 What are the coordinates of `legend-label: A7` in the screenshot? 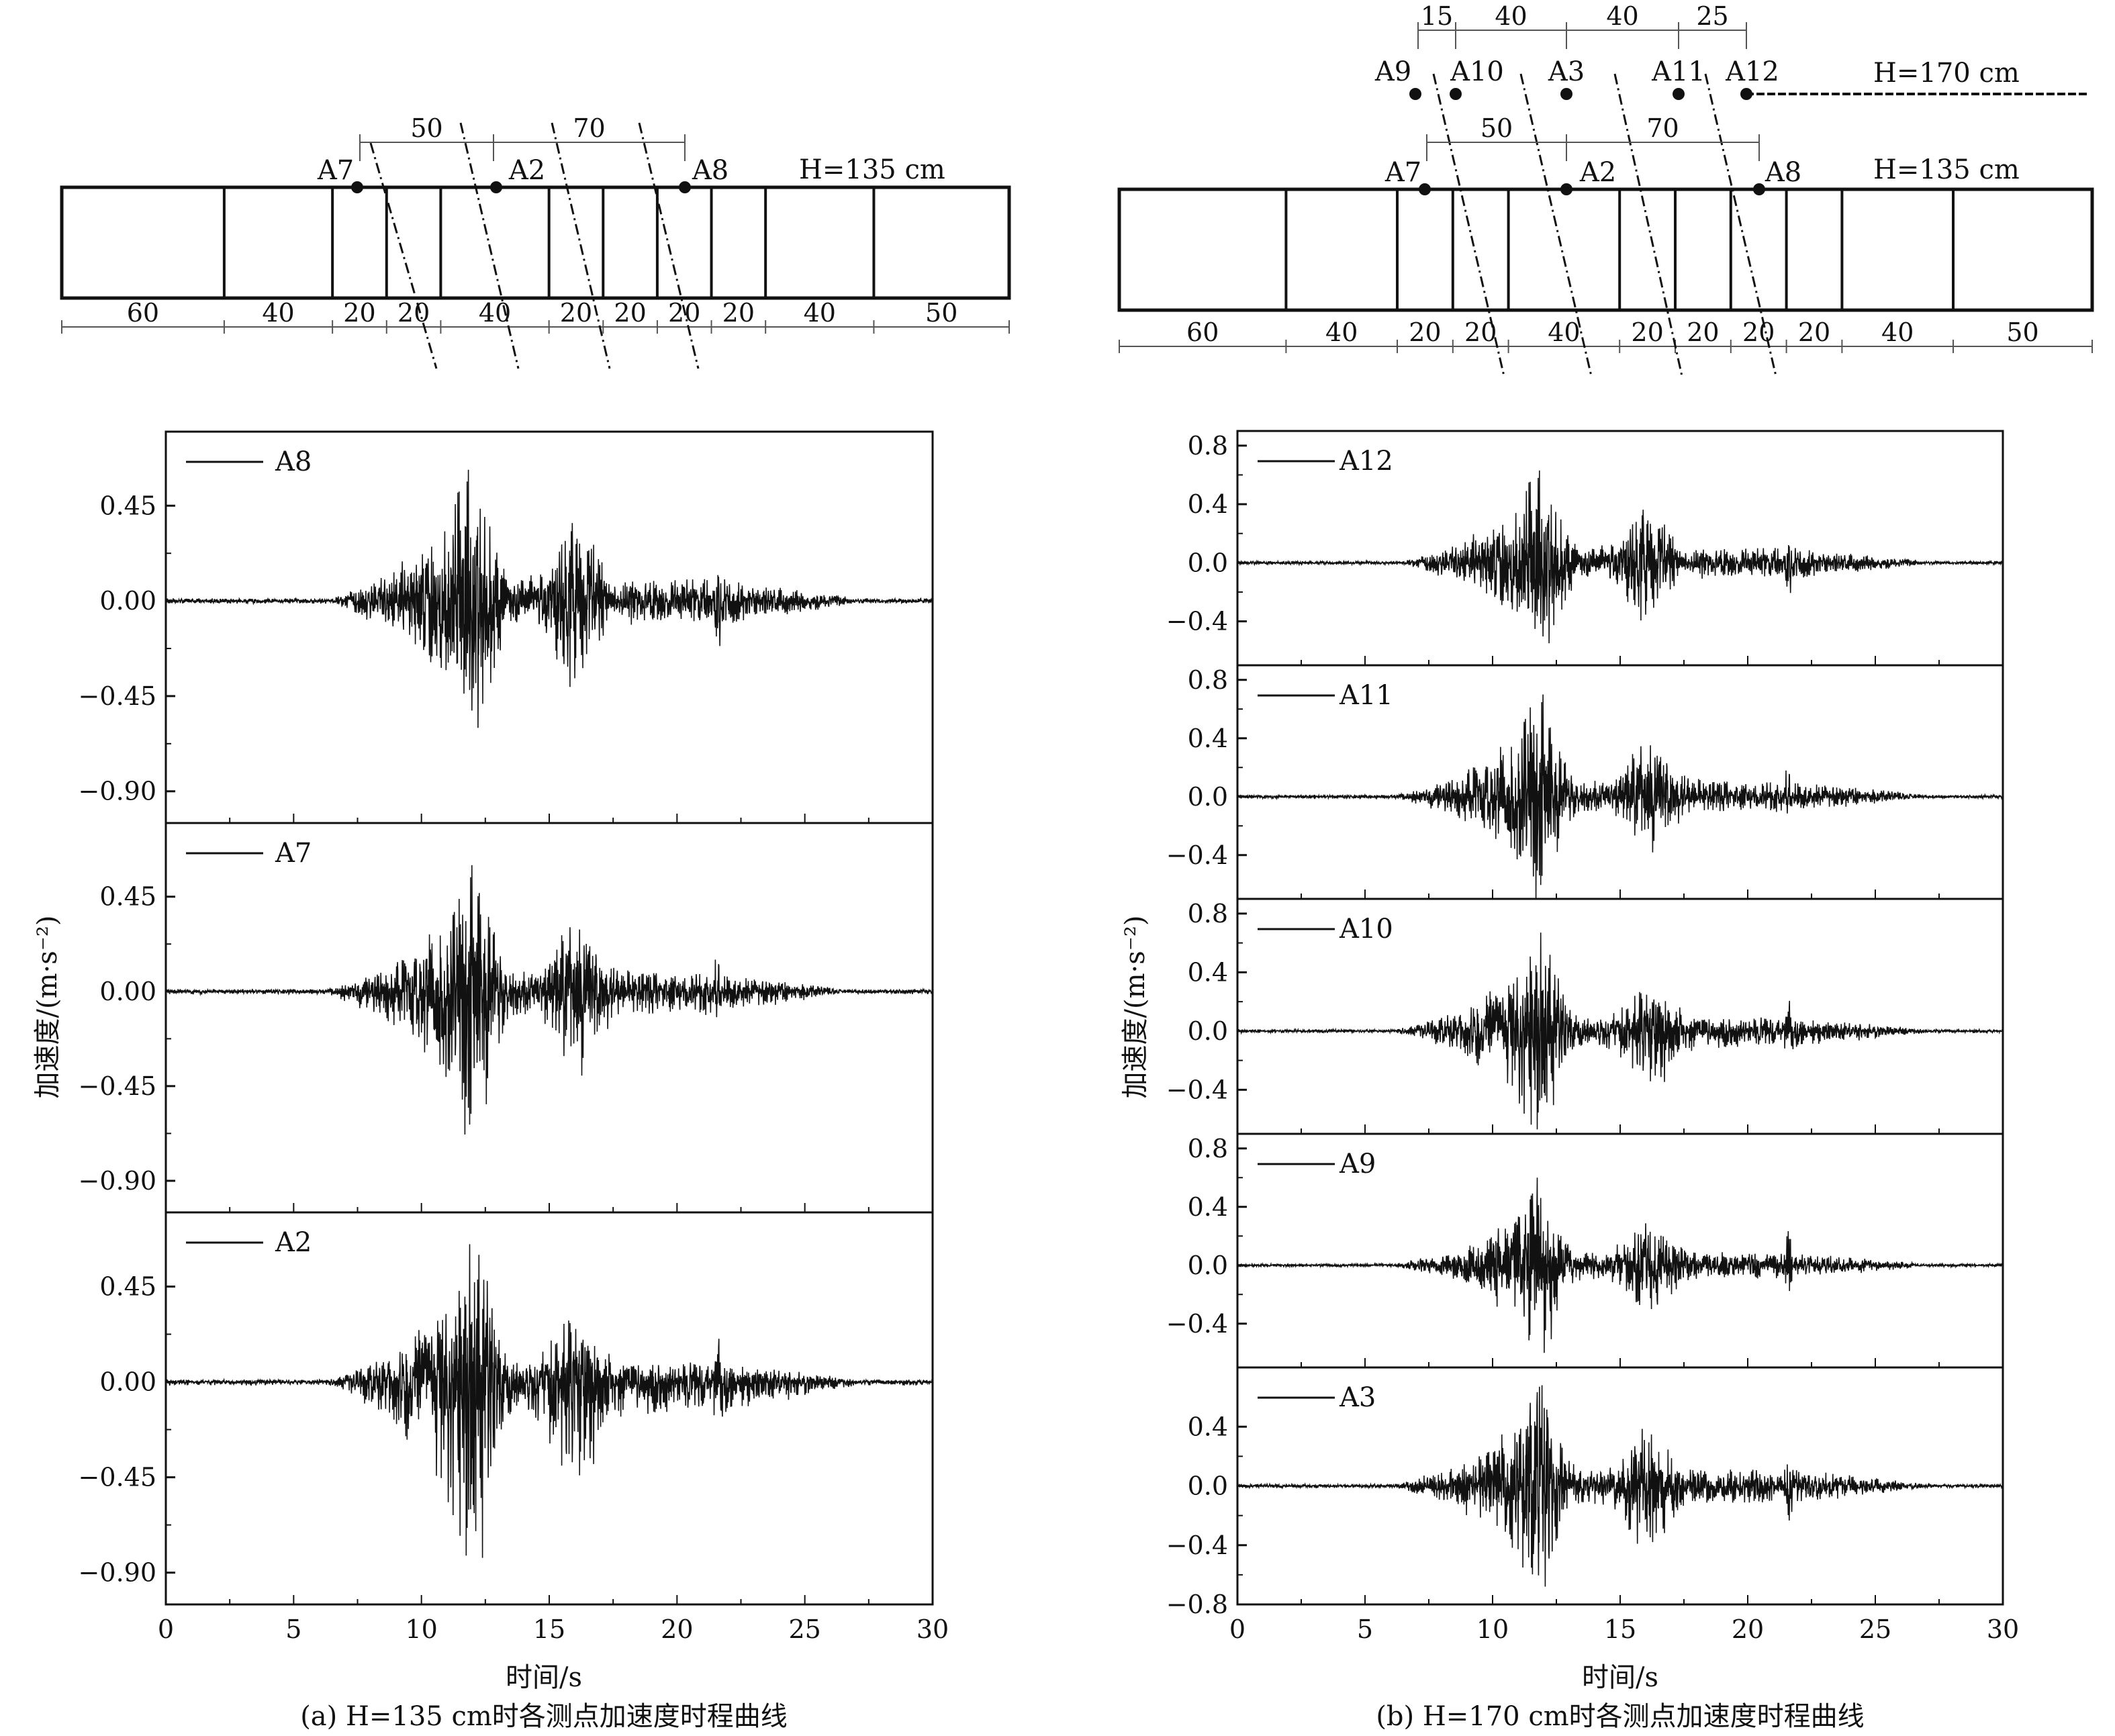 It's located at (293, 853).